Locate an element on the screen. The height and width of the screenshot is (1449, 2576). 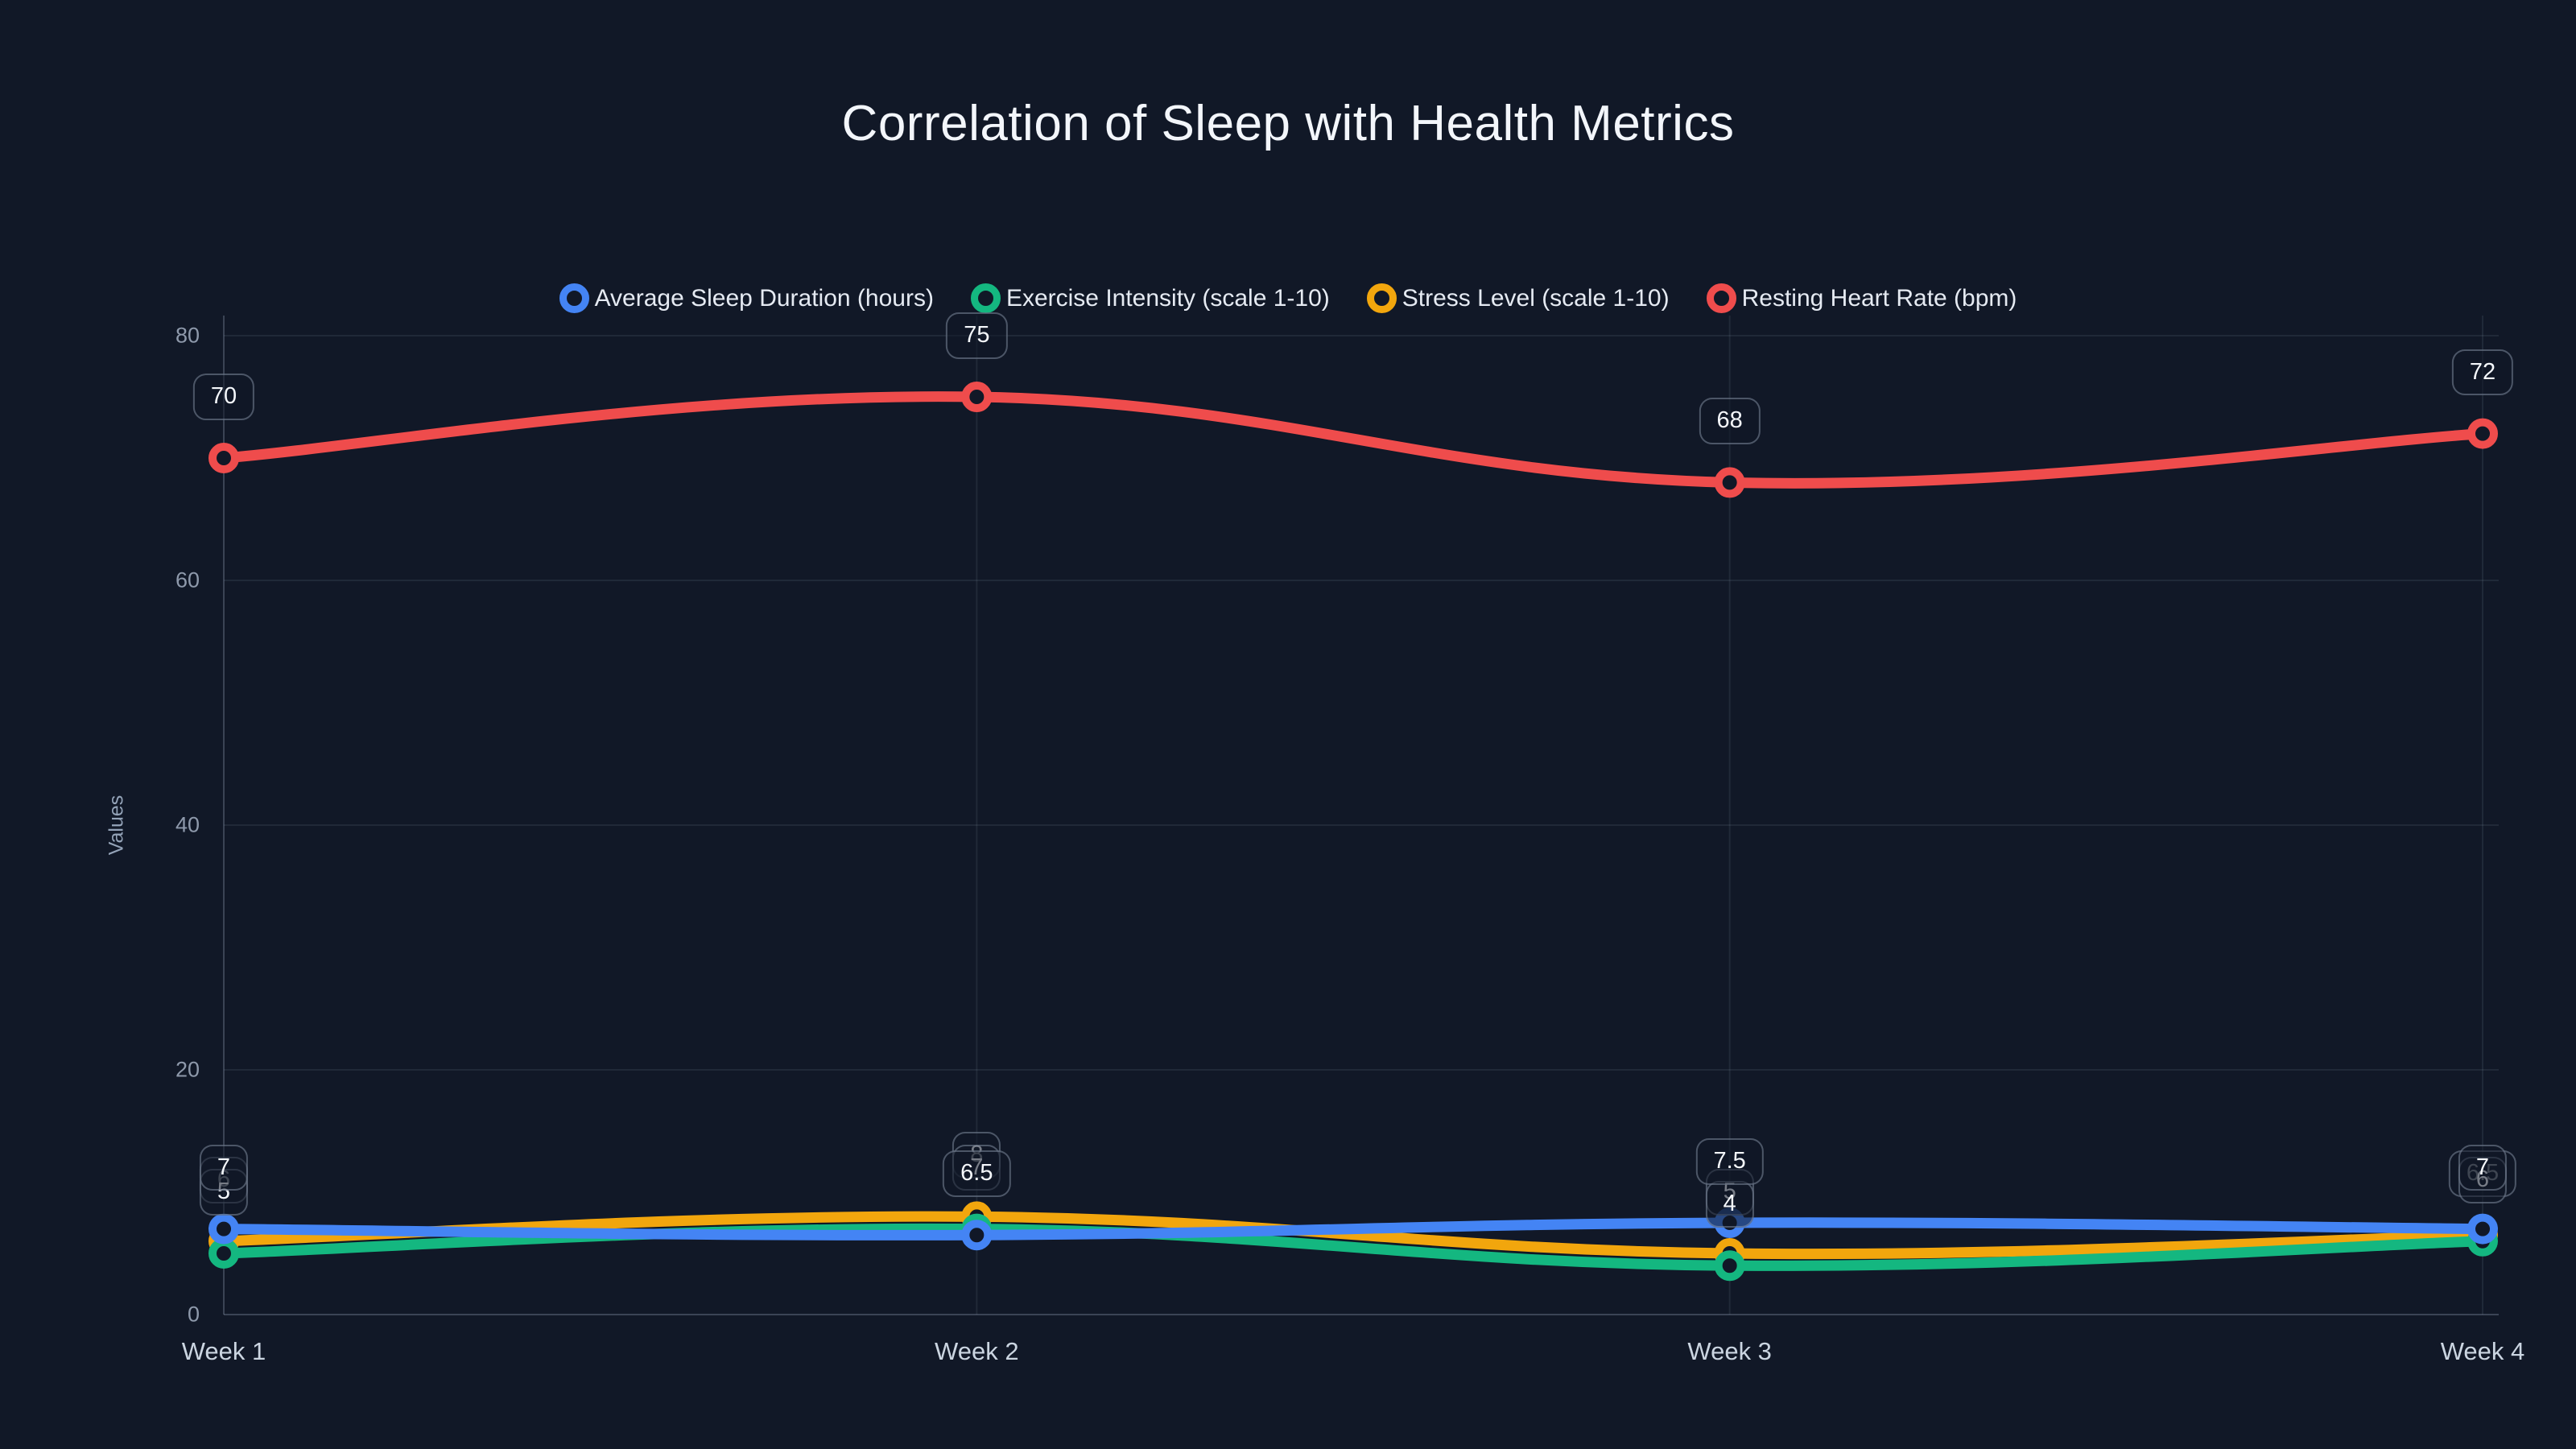
data-label: 72 is located at coordinates (2482, 372).